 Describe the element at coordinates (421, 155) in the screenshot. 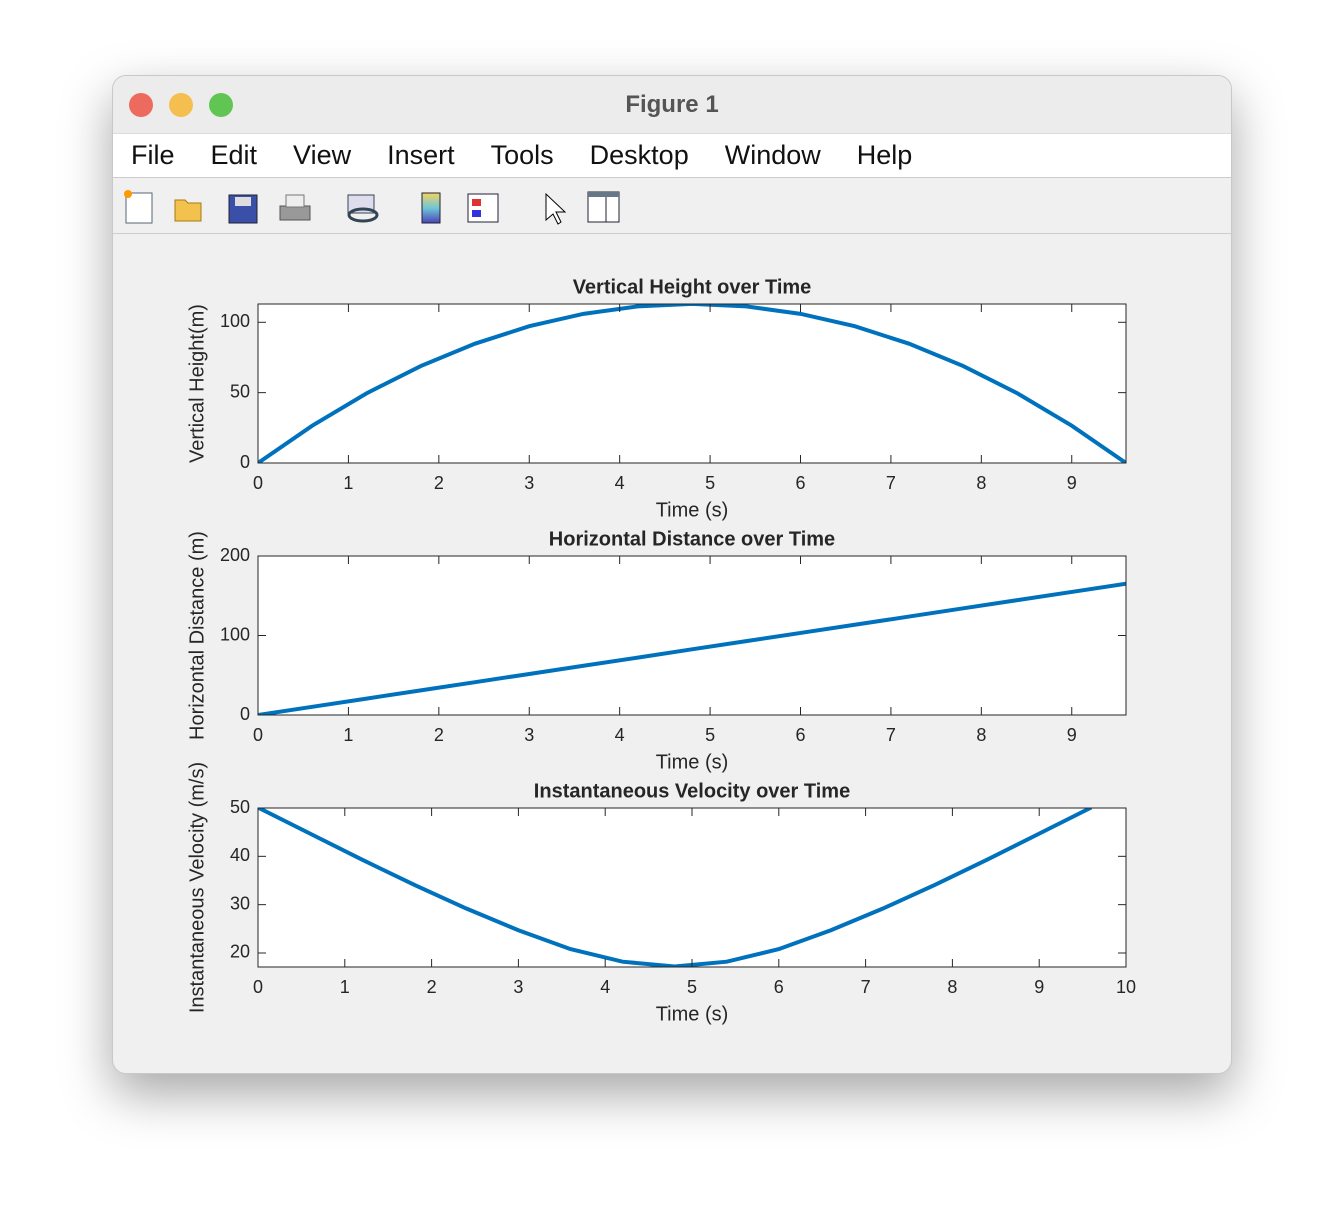

I see `menu-item: Insert` at that location.